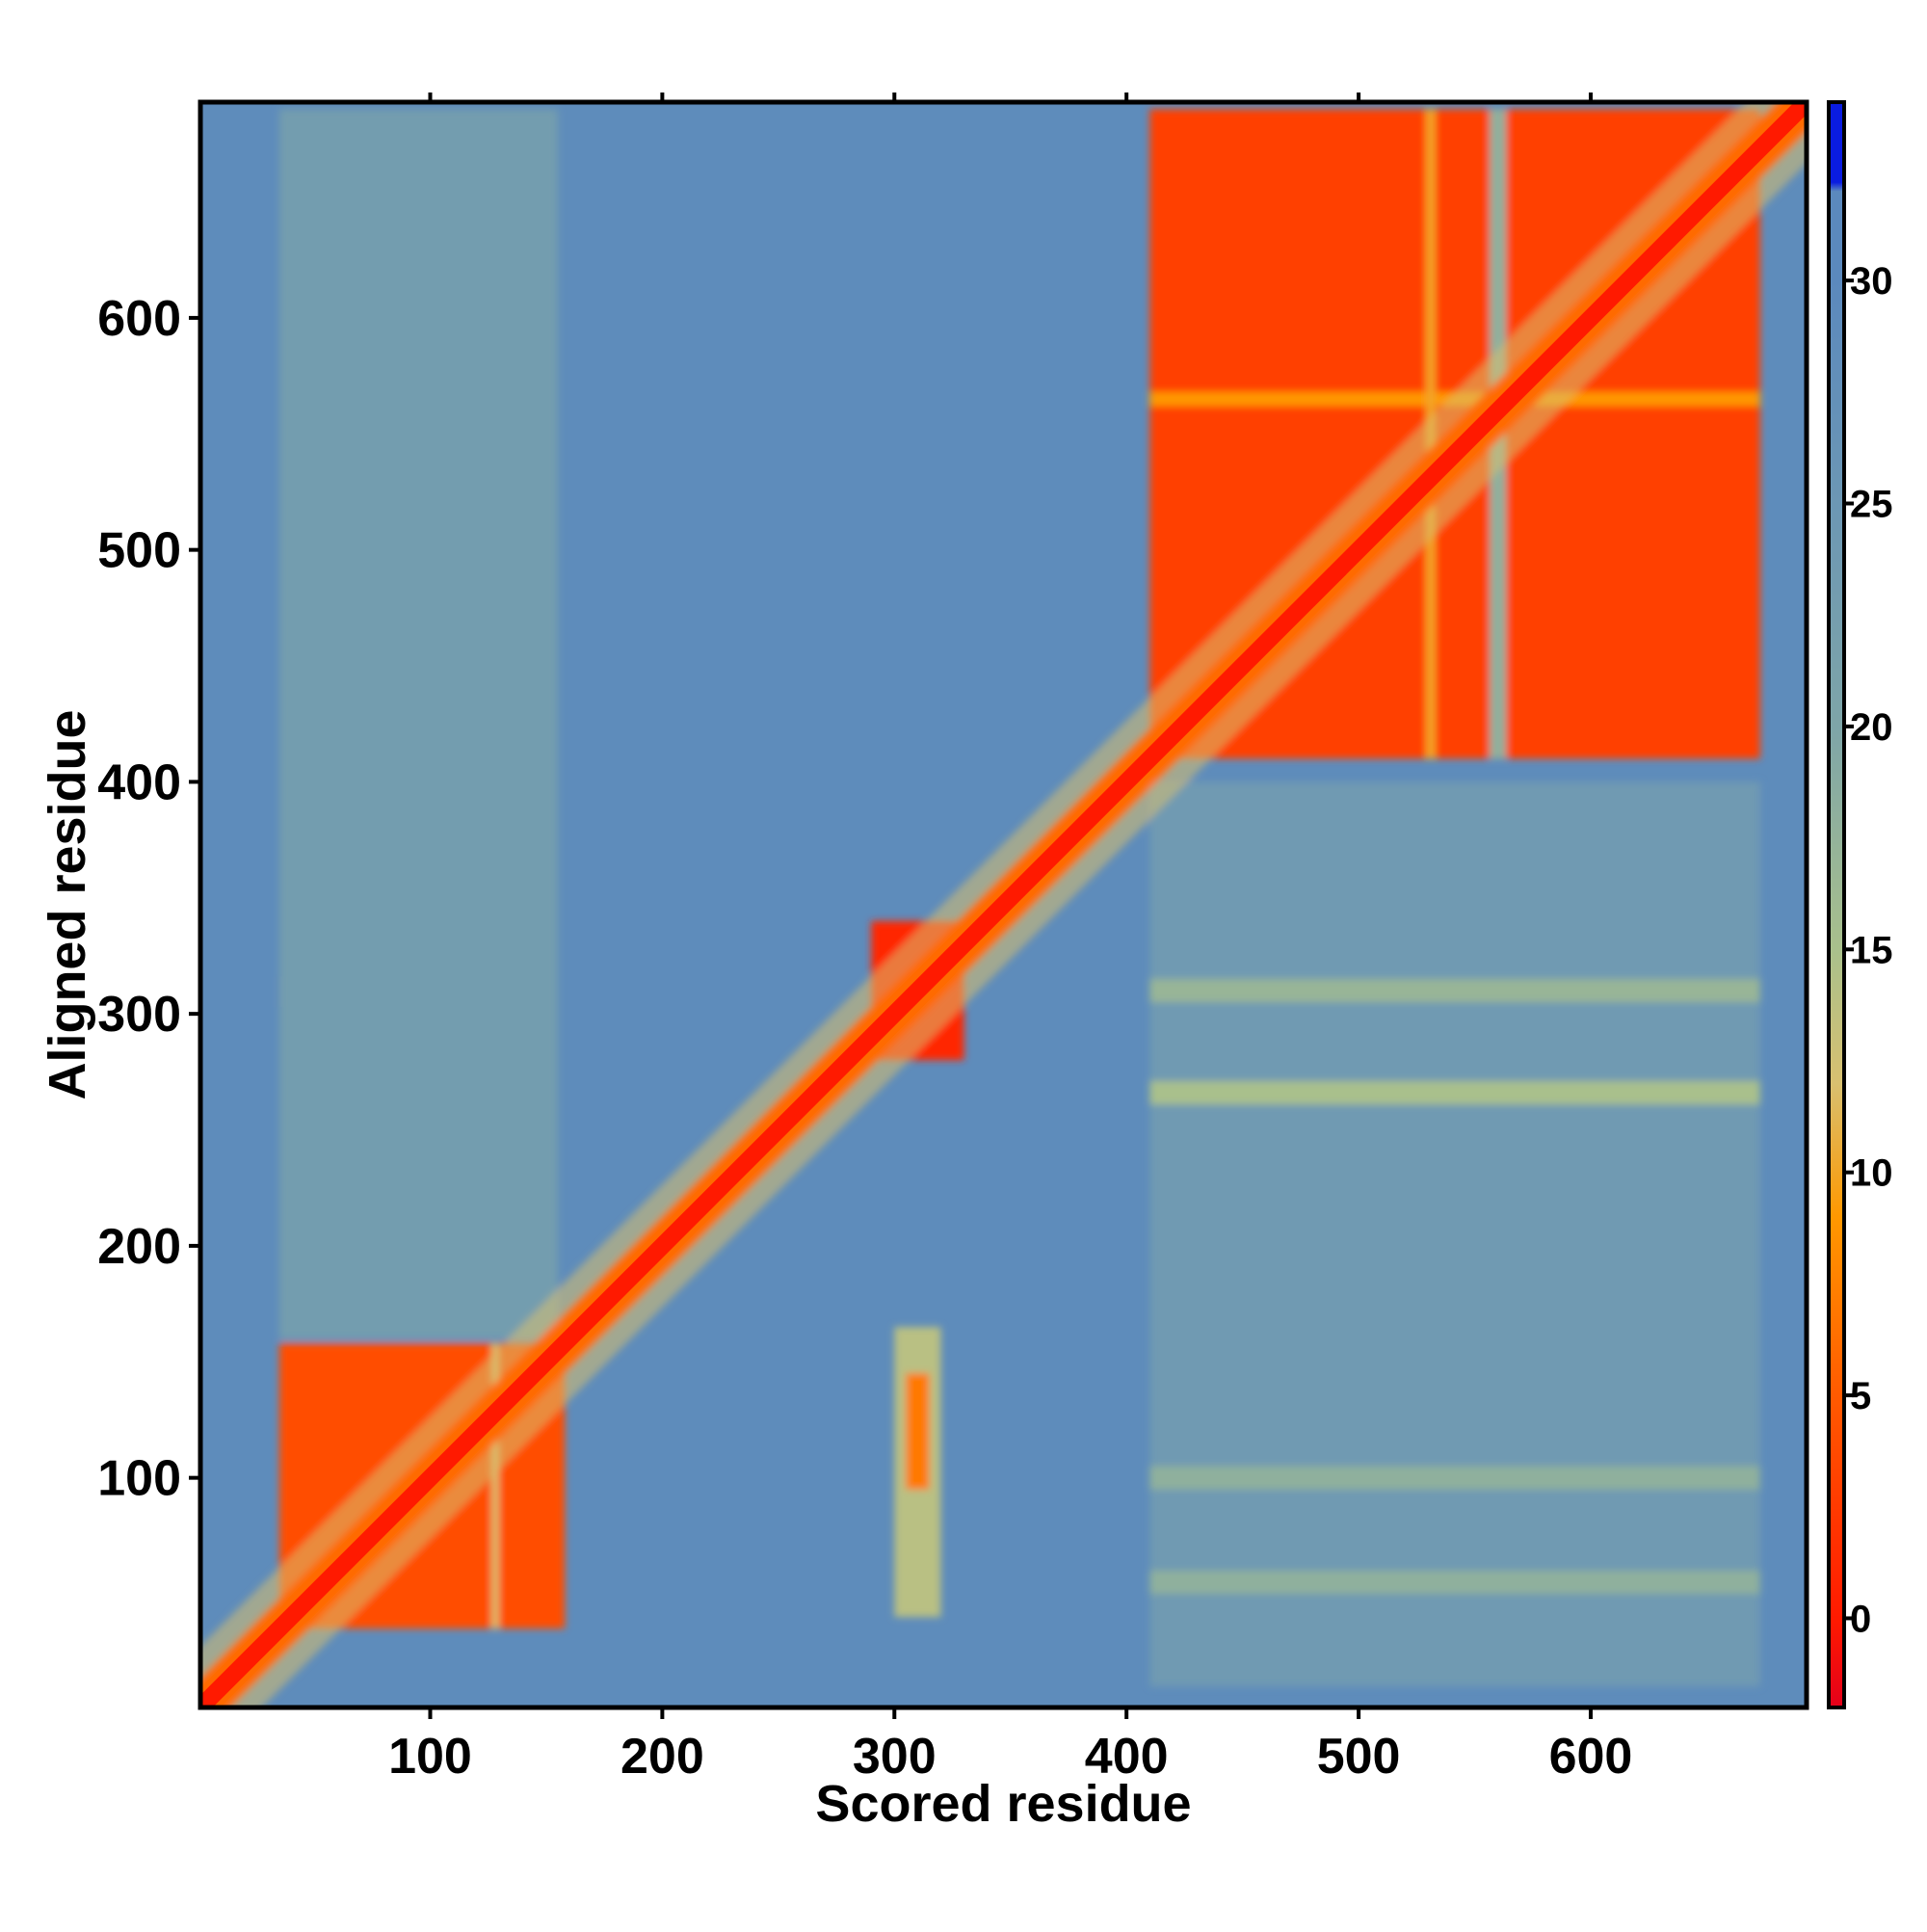  Describe the element at coordinates (1127, 1757) in the screenshot. I see `x-tick-label: 400` at that location.